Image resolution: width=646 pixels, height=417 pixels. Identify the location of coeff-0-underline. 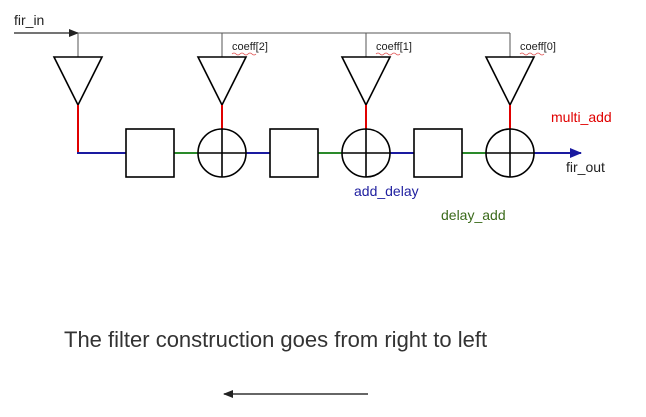
(532, 54).